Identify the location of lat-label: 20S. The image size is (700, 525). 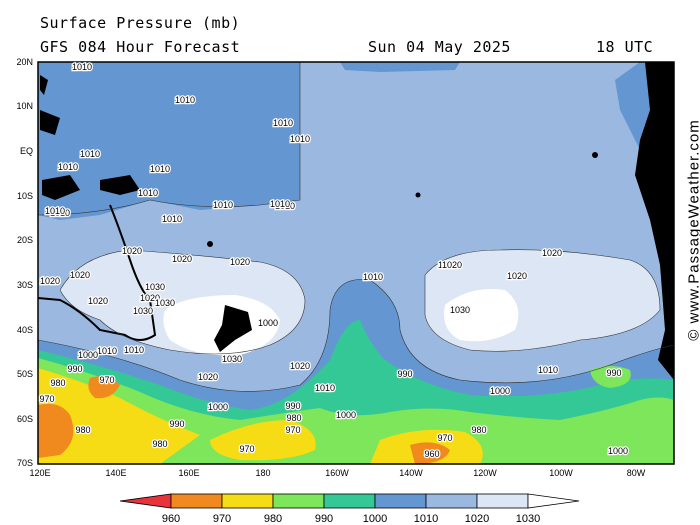
(24, 240).